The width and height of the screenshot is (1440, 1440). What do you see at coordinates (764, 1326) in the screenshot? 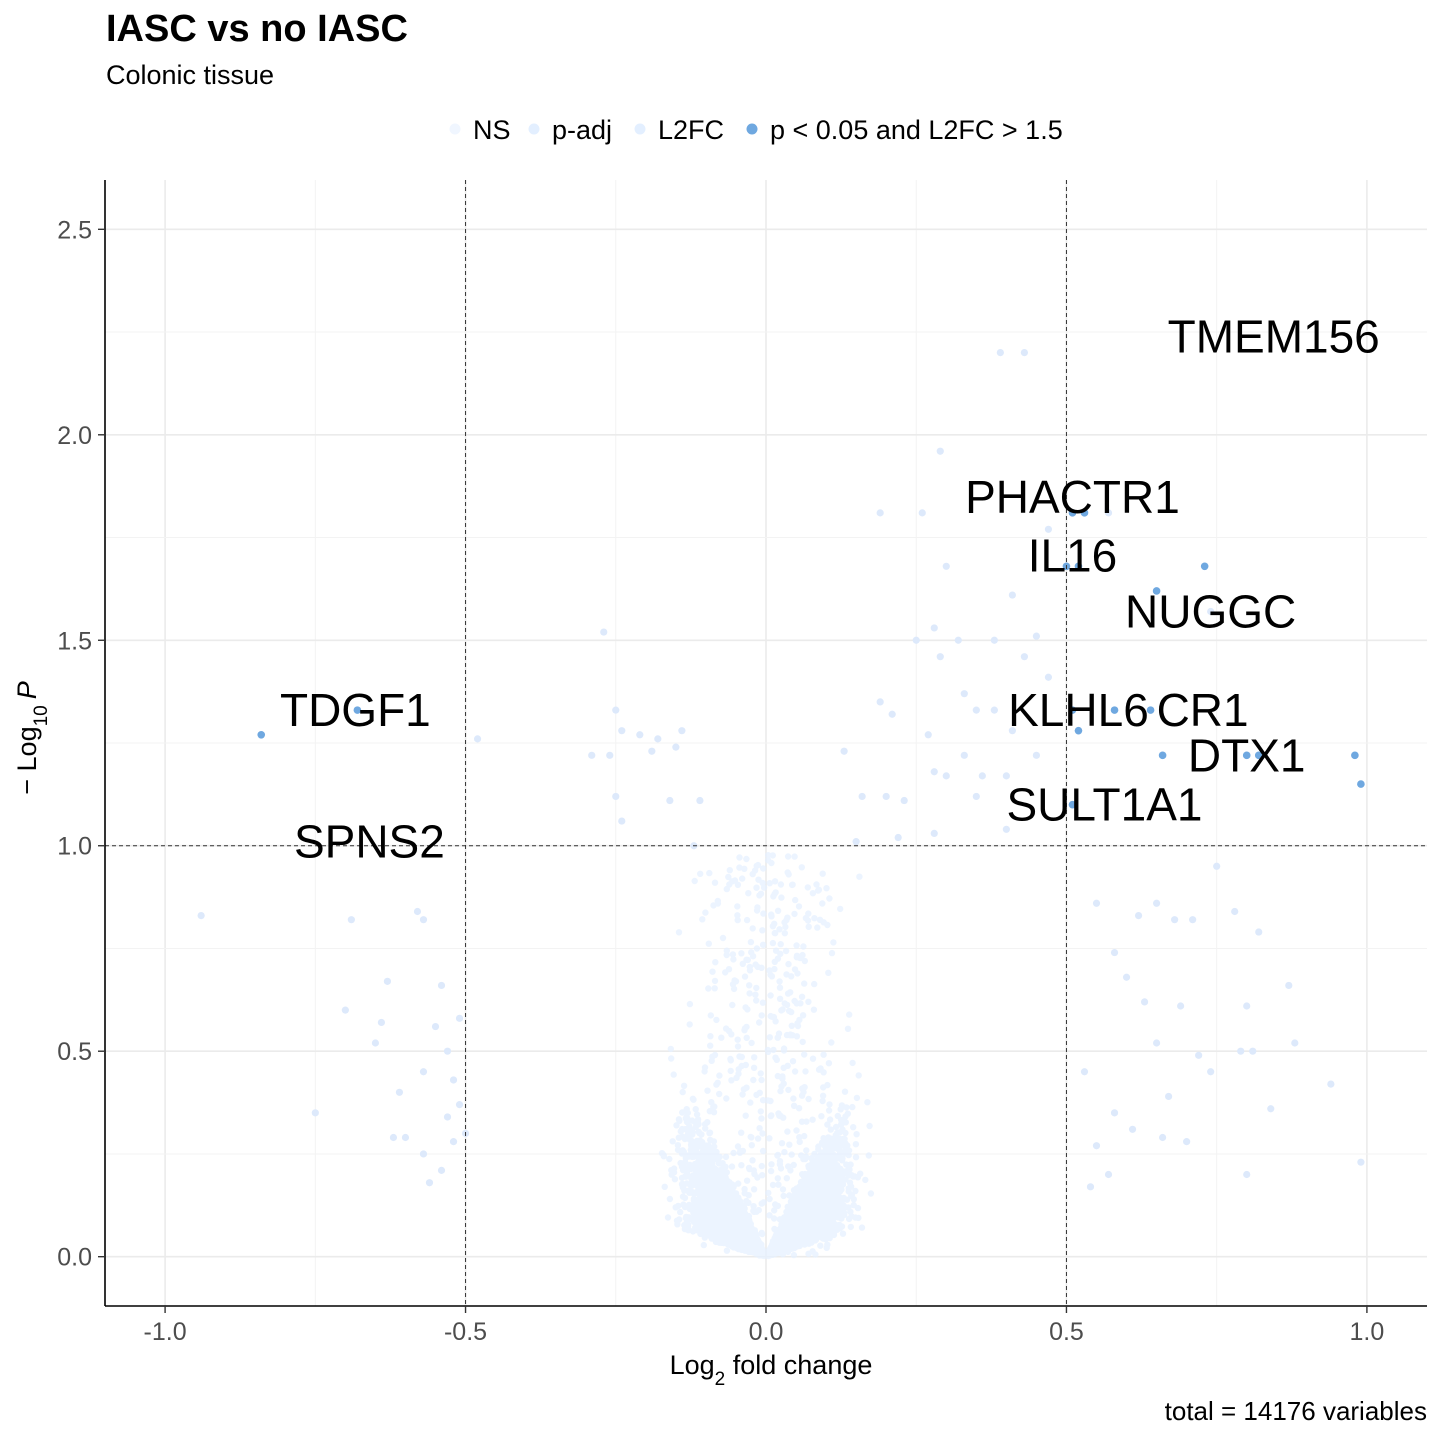
I see `x-ticks: -1.0 -0.5 0.0 0.5 1.0` at bounding box center [764, 1326].